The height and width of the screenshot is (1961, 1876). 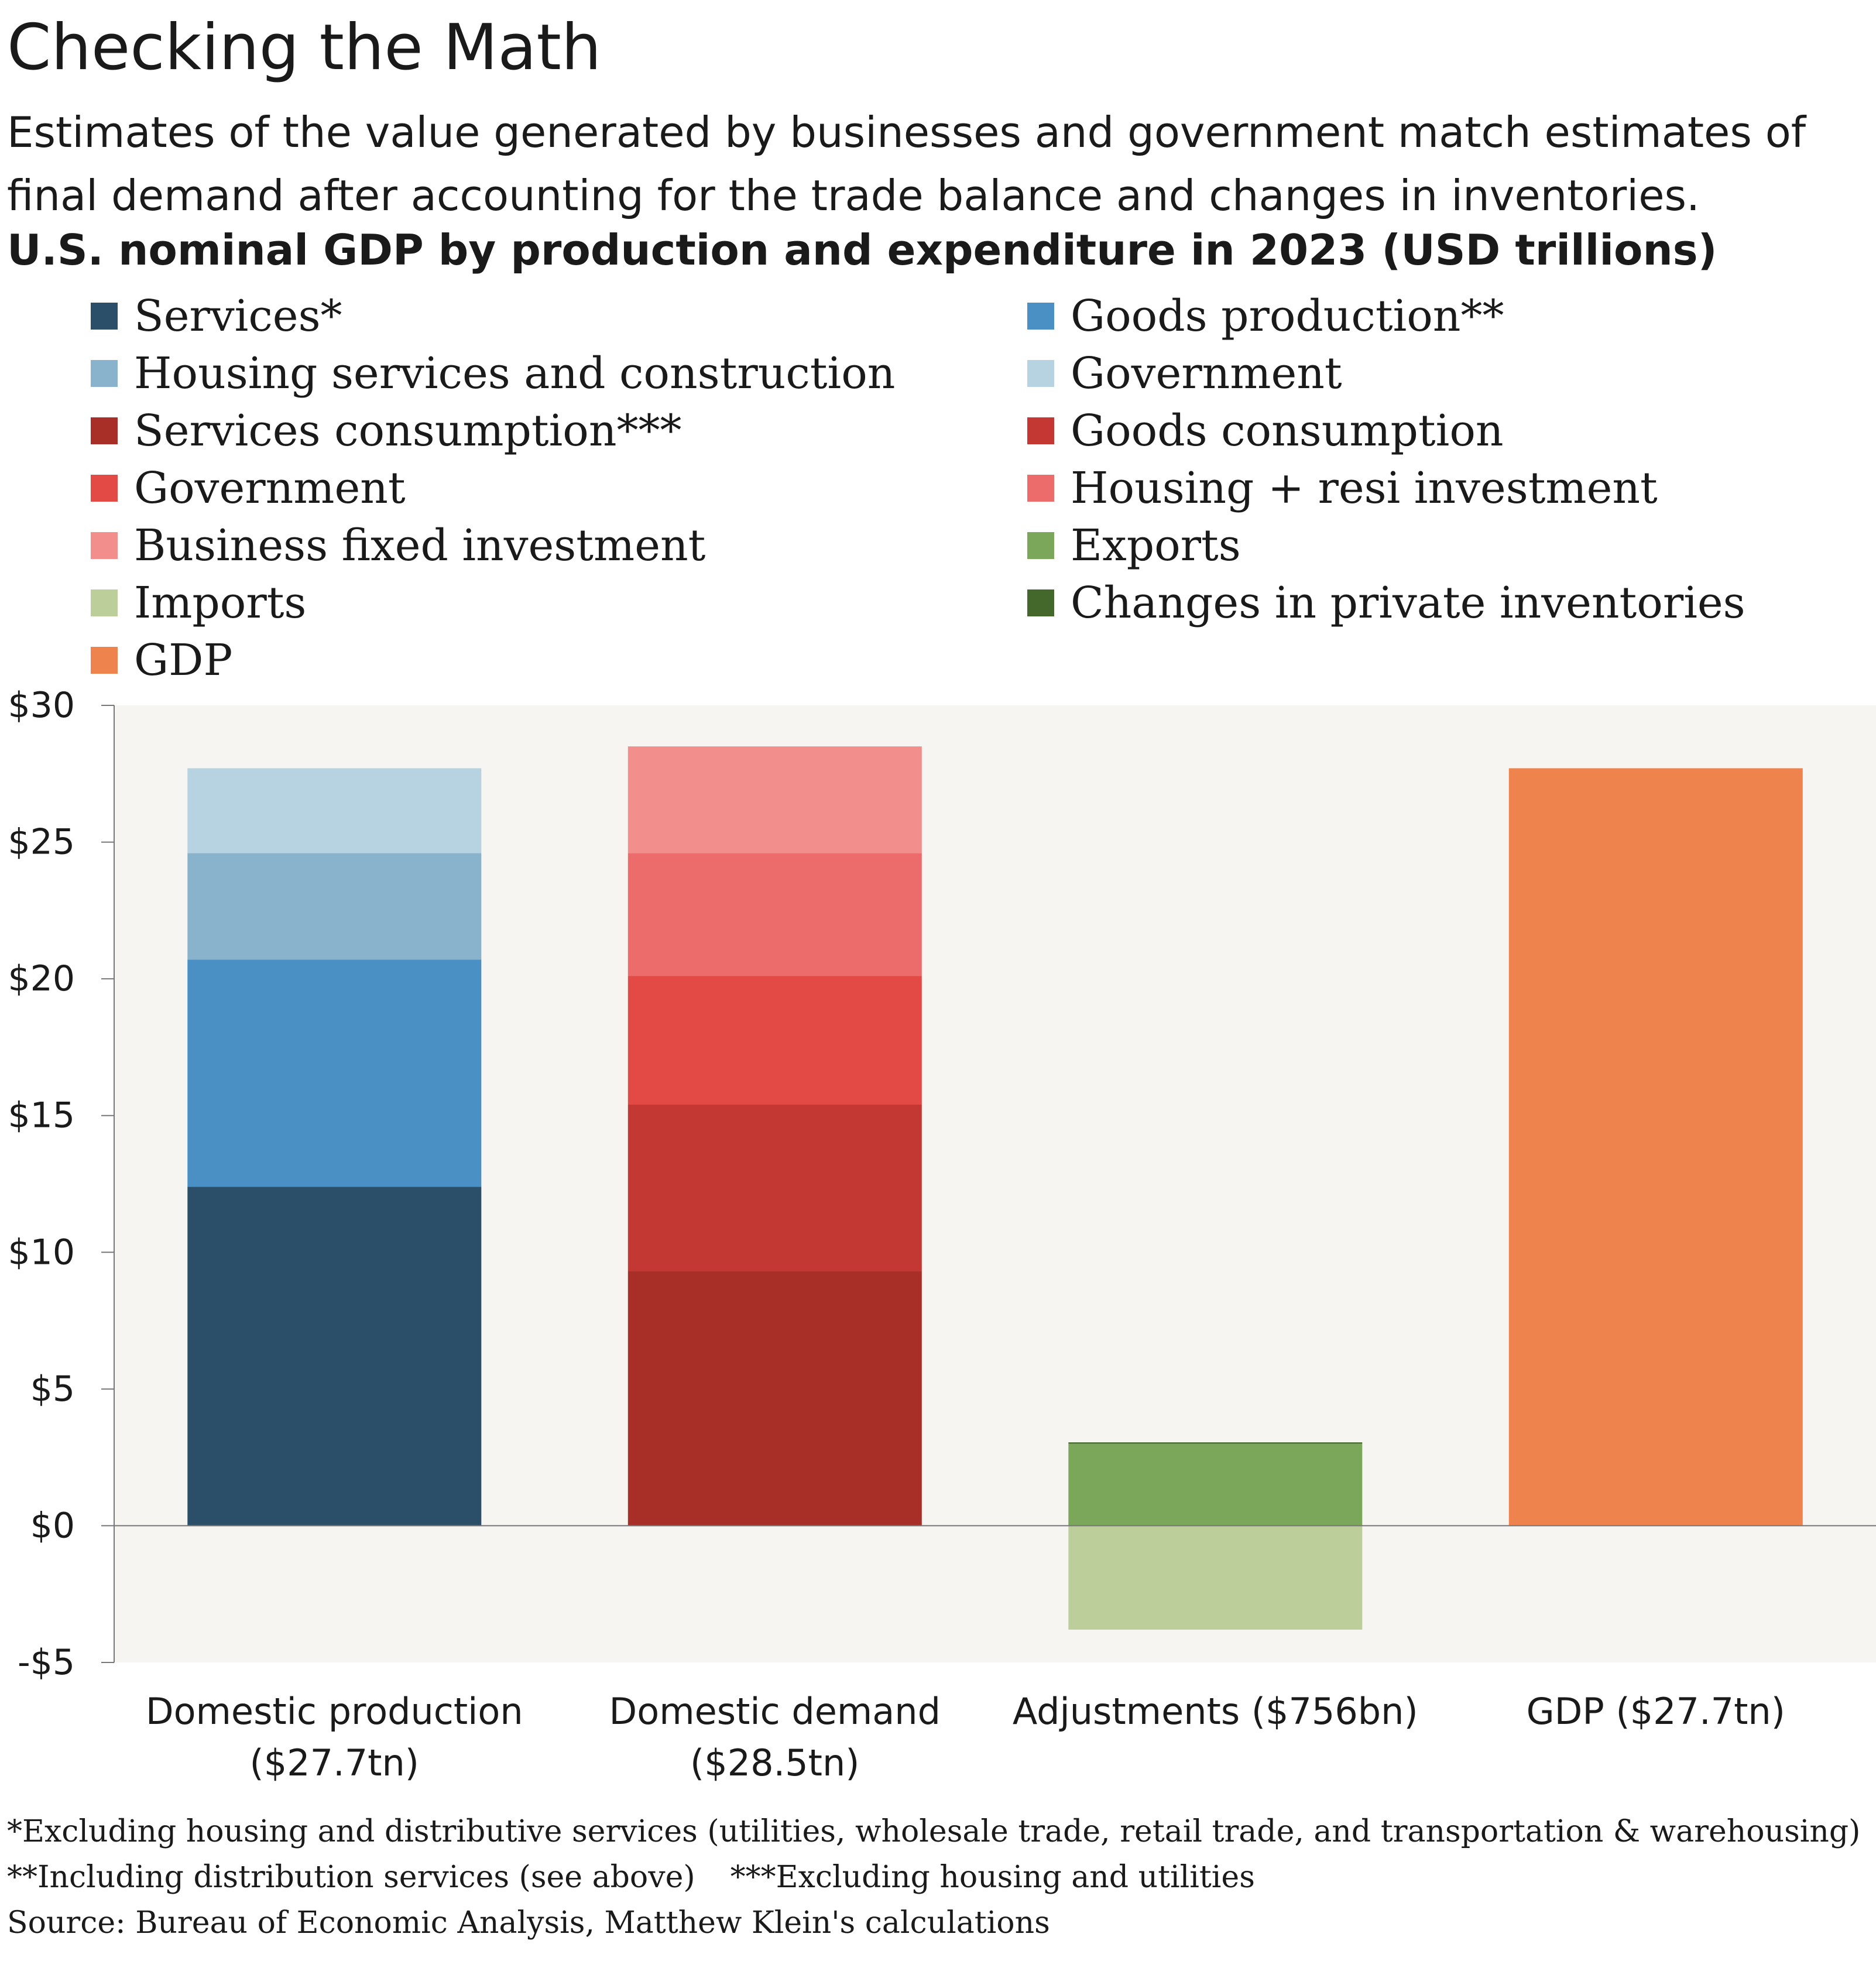 I want to click on x-category-label: Domestic demand, so click(x=775, y=1712).